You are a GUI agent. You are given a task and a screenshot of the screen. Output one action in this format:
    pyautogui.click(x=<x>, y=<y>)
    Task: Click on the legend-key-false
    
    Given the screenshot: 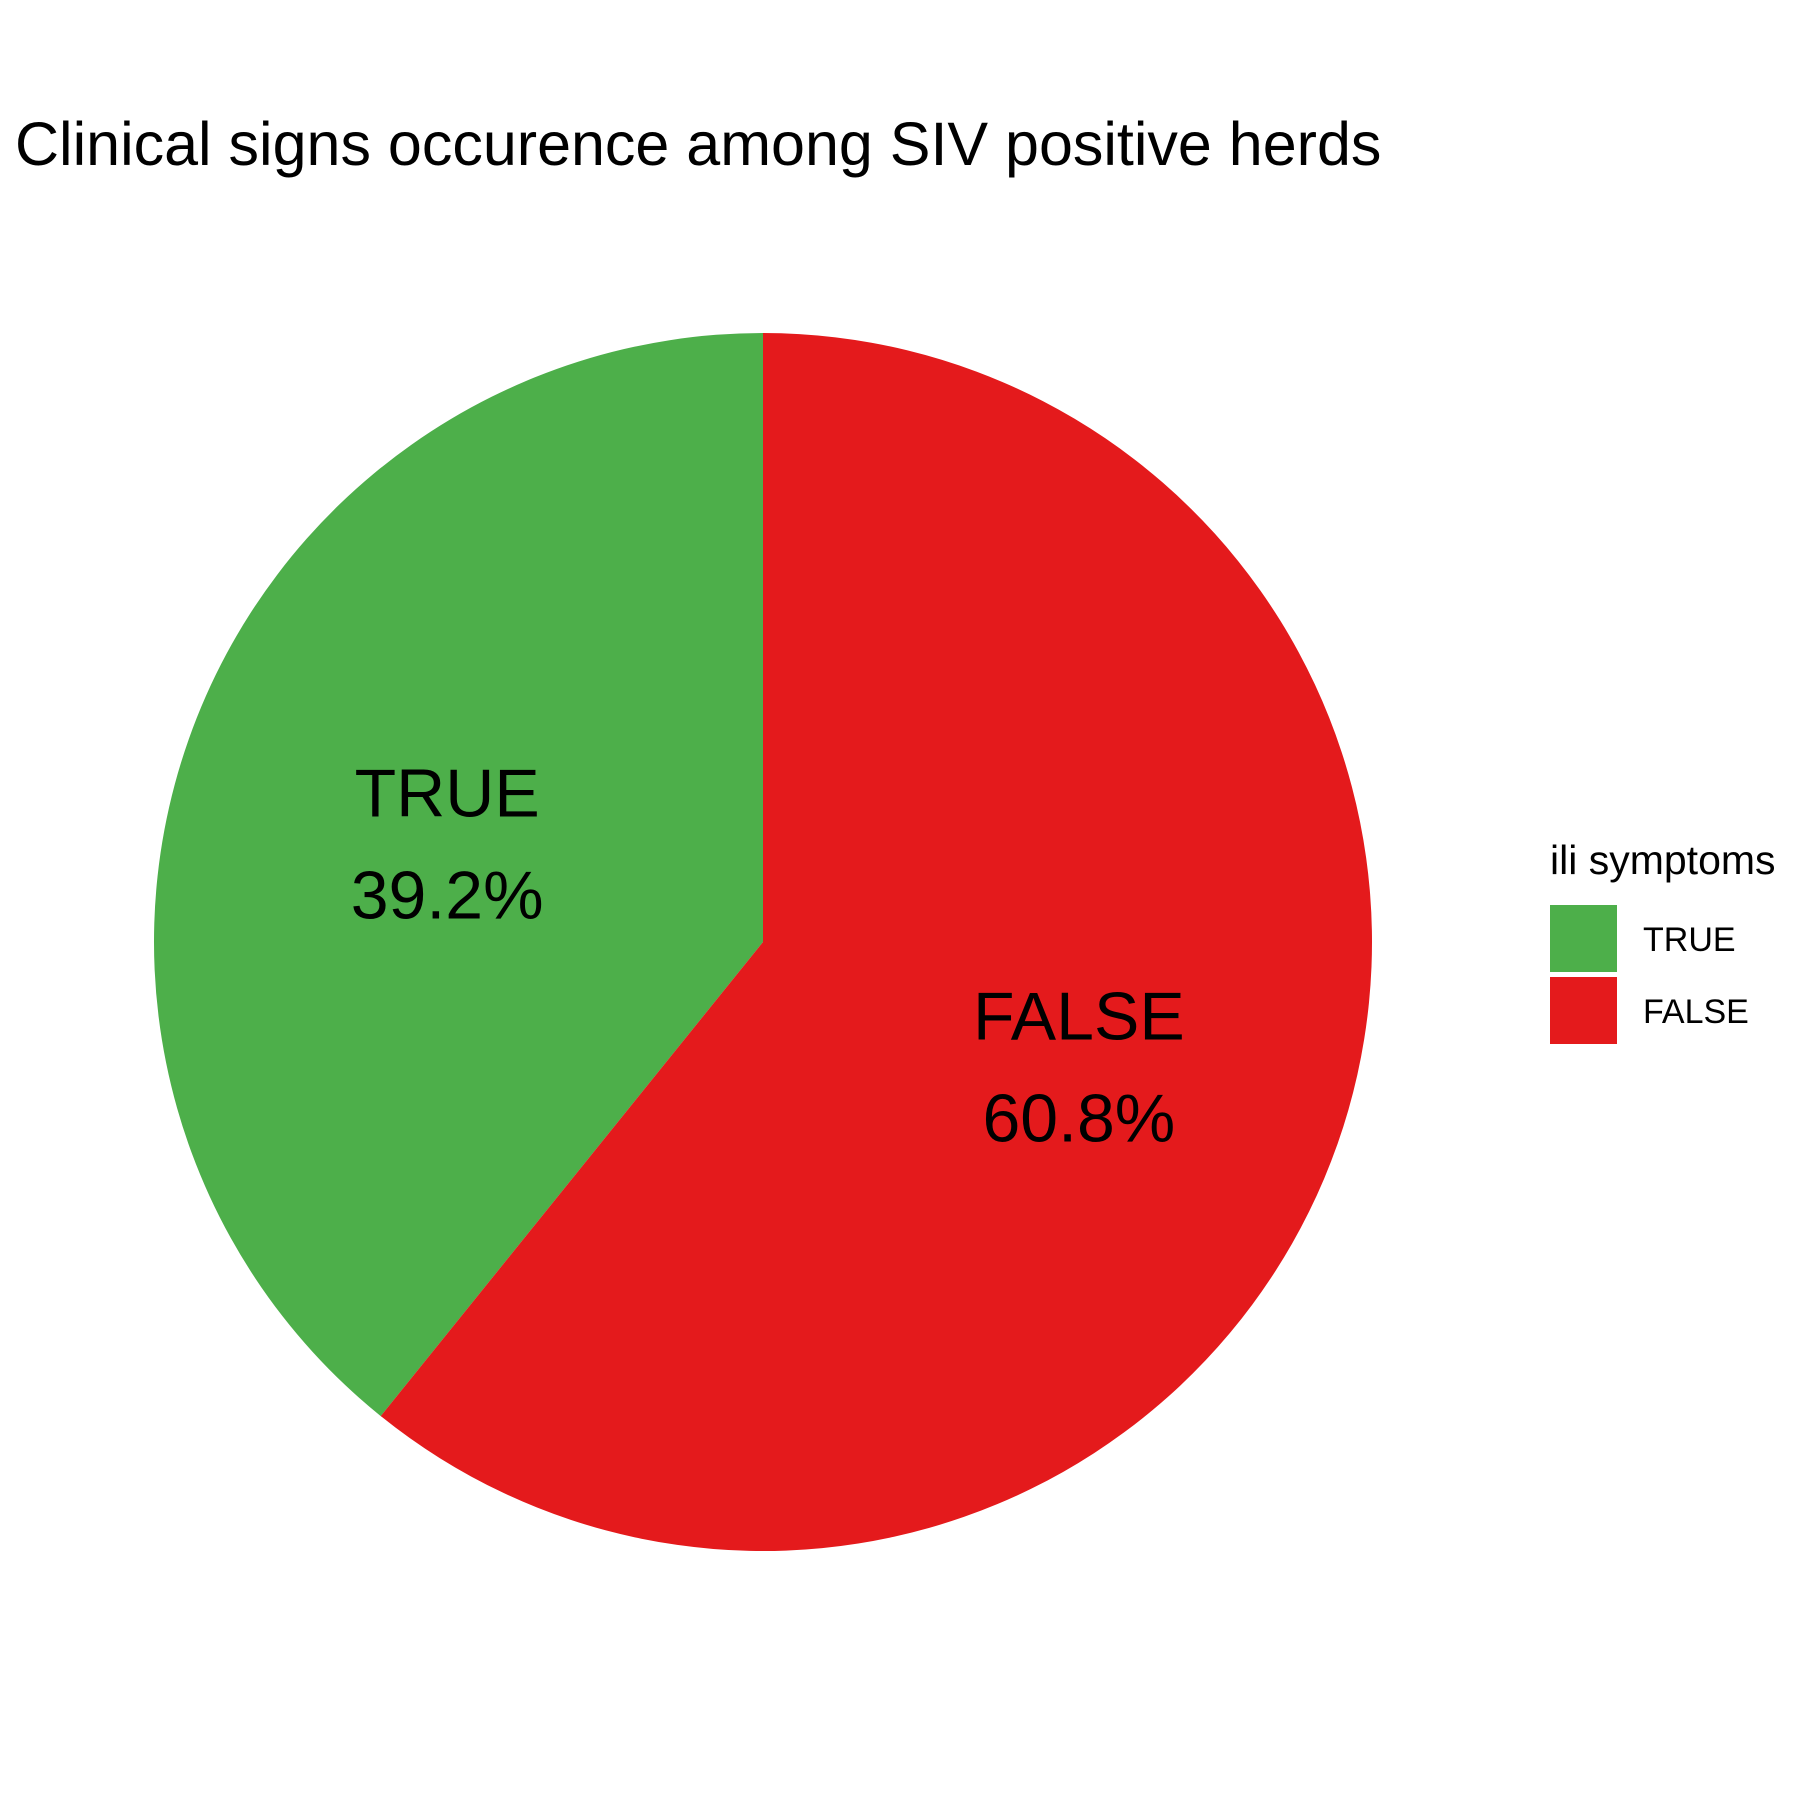 What is the action you would take?
    pyautogui.click(x=1583, y=1010)
    